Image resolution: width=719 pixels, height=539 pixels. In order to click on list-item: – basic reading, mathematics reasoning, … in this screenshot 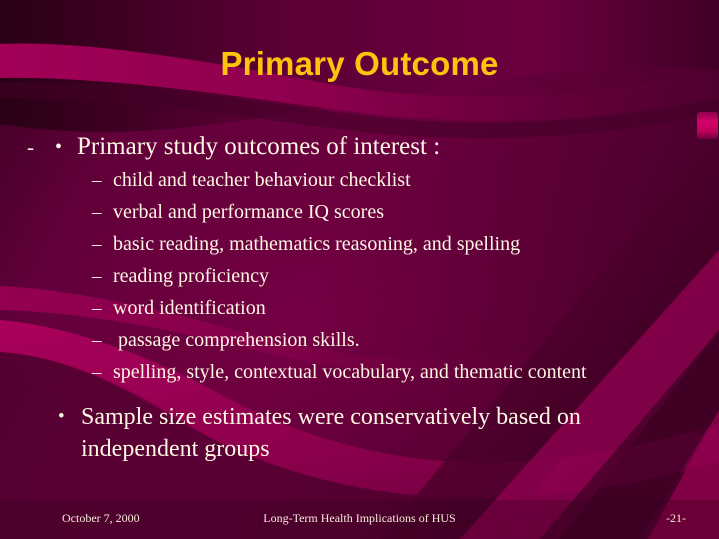, I will do `click(359, 244)`.